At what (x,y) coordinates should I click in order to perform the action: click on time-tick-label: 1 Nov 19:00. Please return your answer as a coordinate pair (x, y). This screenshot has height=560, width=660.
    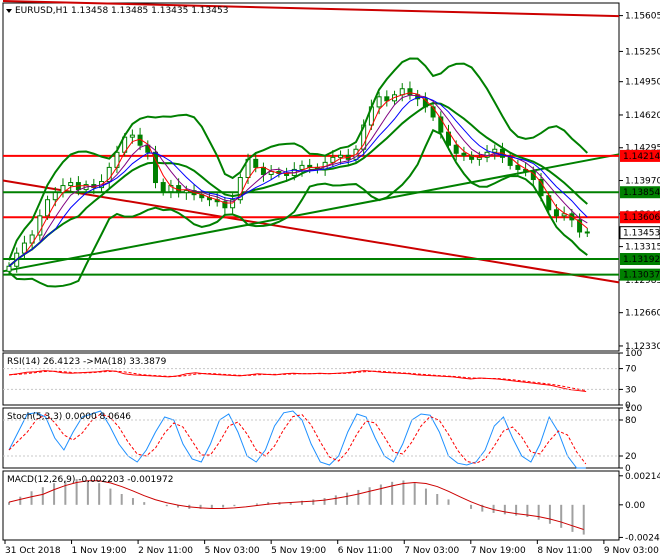
    Looking at the image, I should click on (99, 551).